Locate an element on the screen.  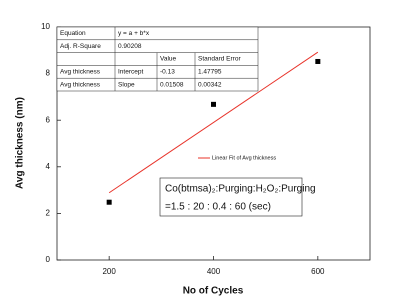
legend-label: Linear Fit of Avg thickness is located at coordinates (244, 158).